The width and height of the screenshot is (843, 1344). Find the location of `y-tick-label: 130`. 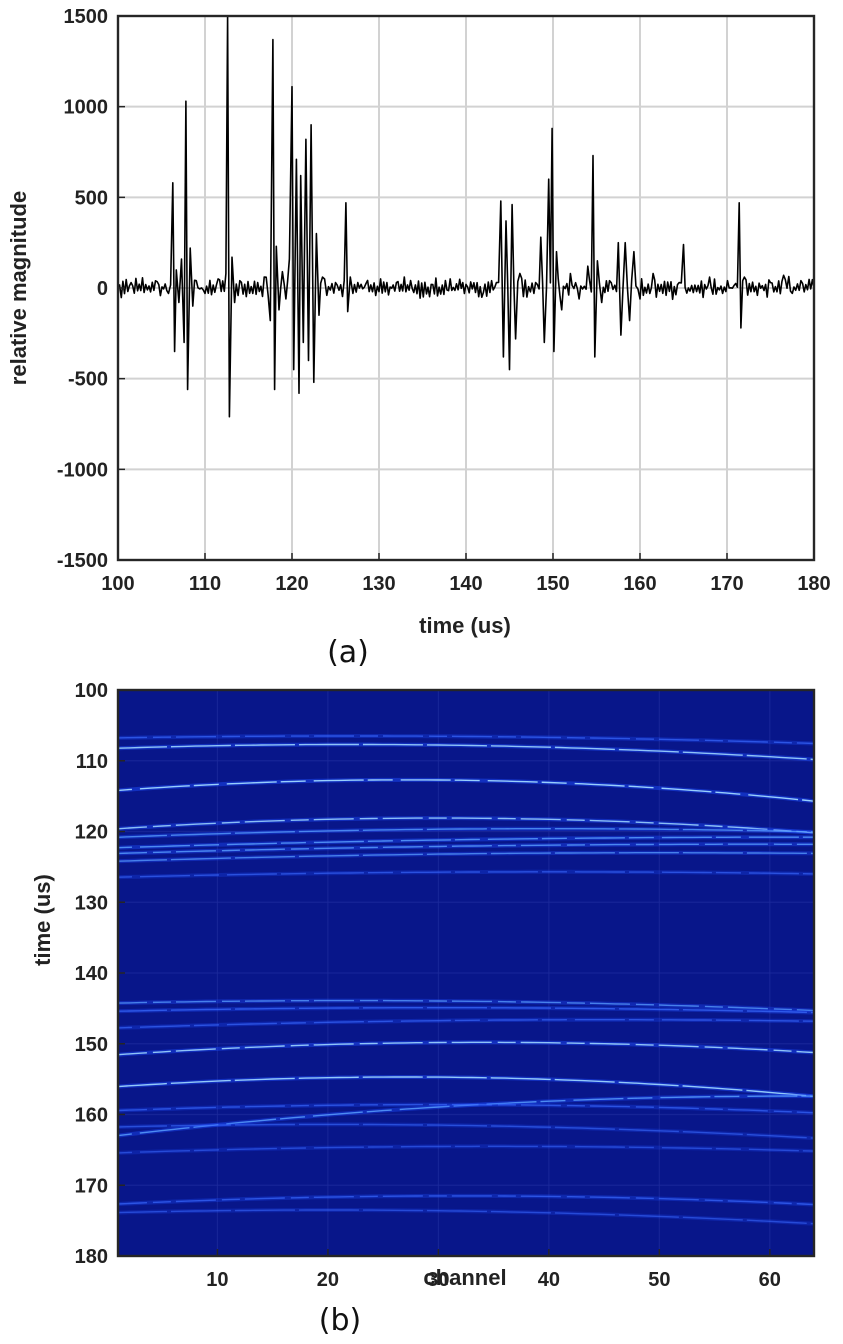

y-tick-label: 130 is located at coordinates (91, 903).